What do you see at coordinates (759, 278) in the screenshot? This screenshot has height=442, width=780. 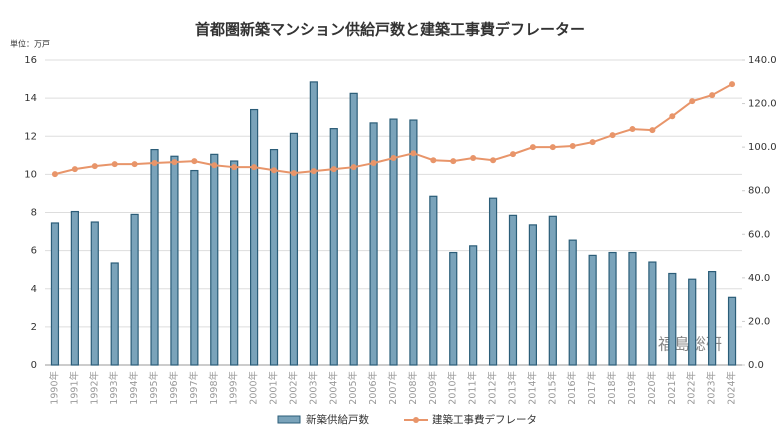 I see `y2-tick-label: 40.0` at bounding box center [759, 278].